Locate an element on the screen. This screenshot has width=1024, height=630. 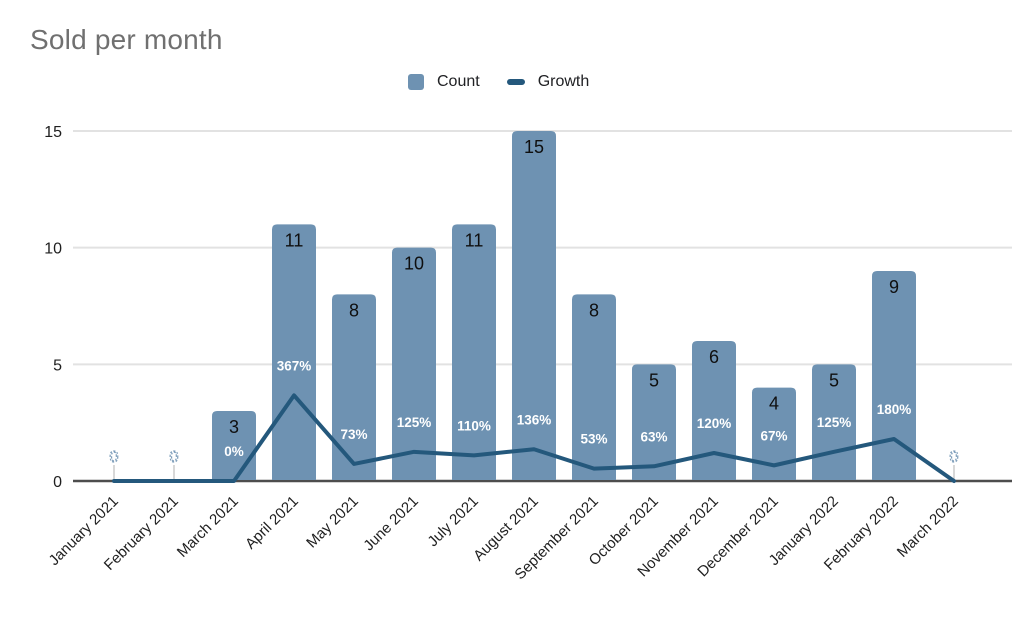
growth-percent-label: 180% is located at coordinates (894, 409).